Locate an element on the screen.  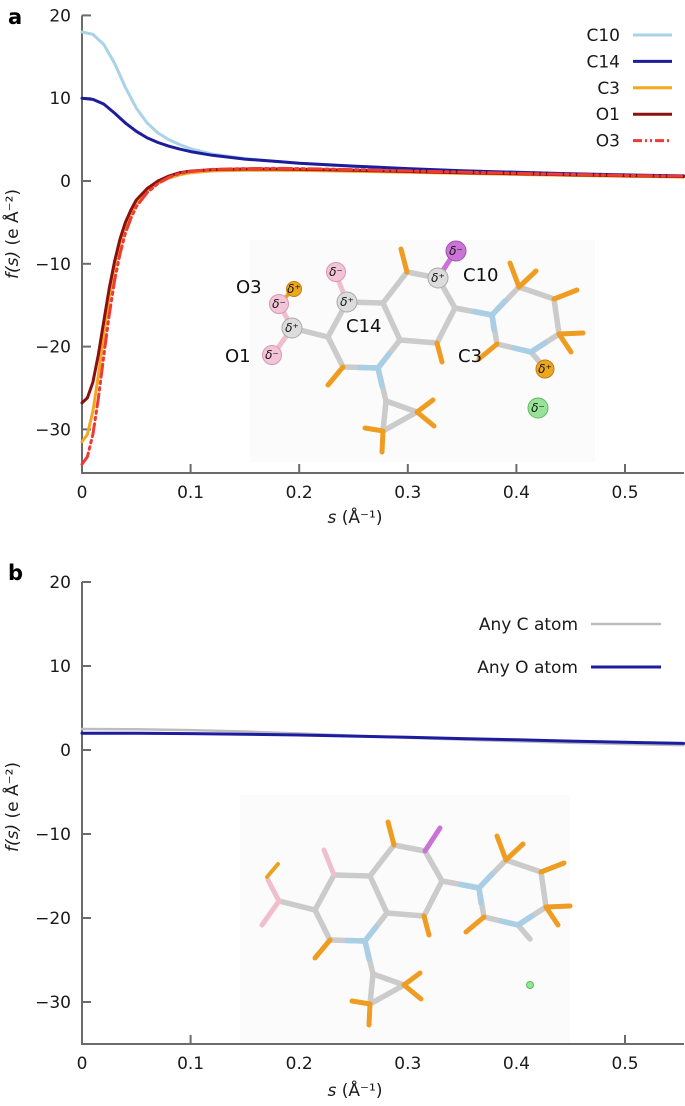
molecule-b-backdrop is located at coordinates (405, 919).